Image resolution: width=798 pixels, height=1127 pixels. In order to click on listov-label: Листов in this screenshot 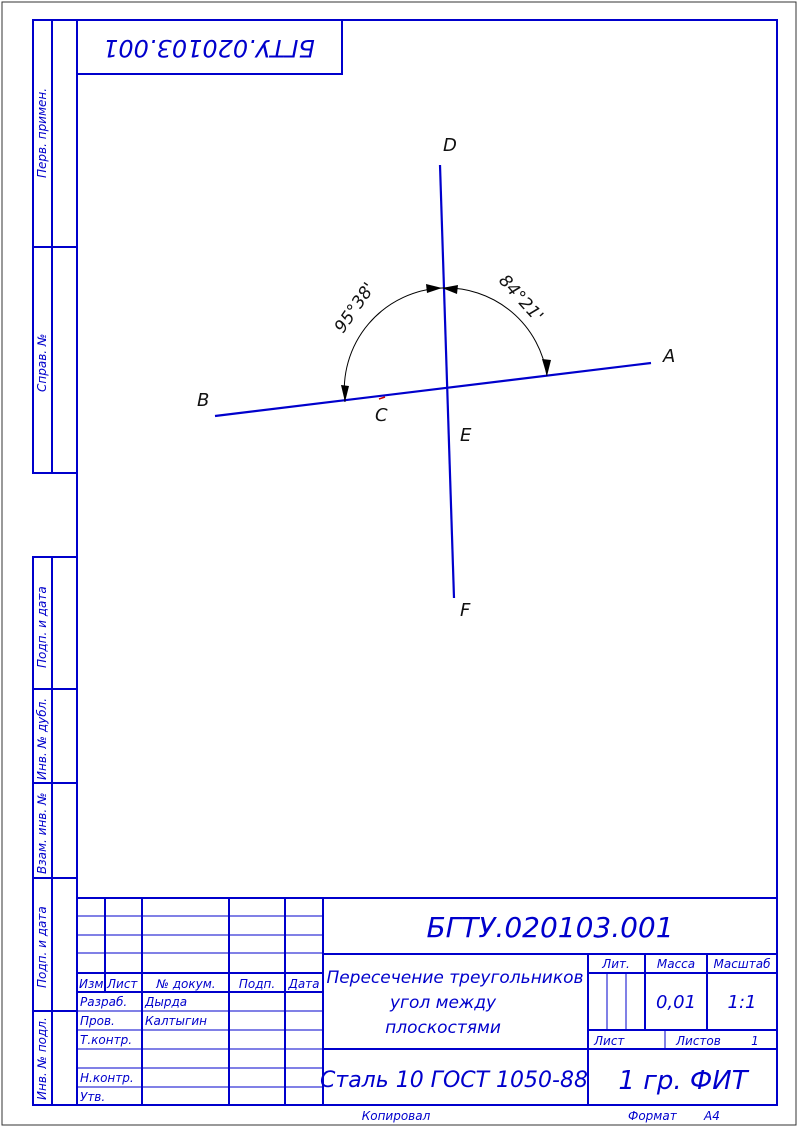, I will do `click(698, 1041)`.